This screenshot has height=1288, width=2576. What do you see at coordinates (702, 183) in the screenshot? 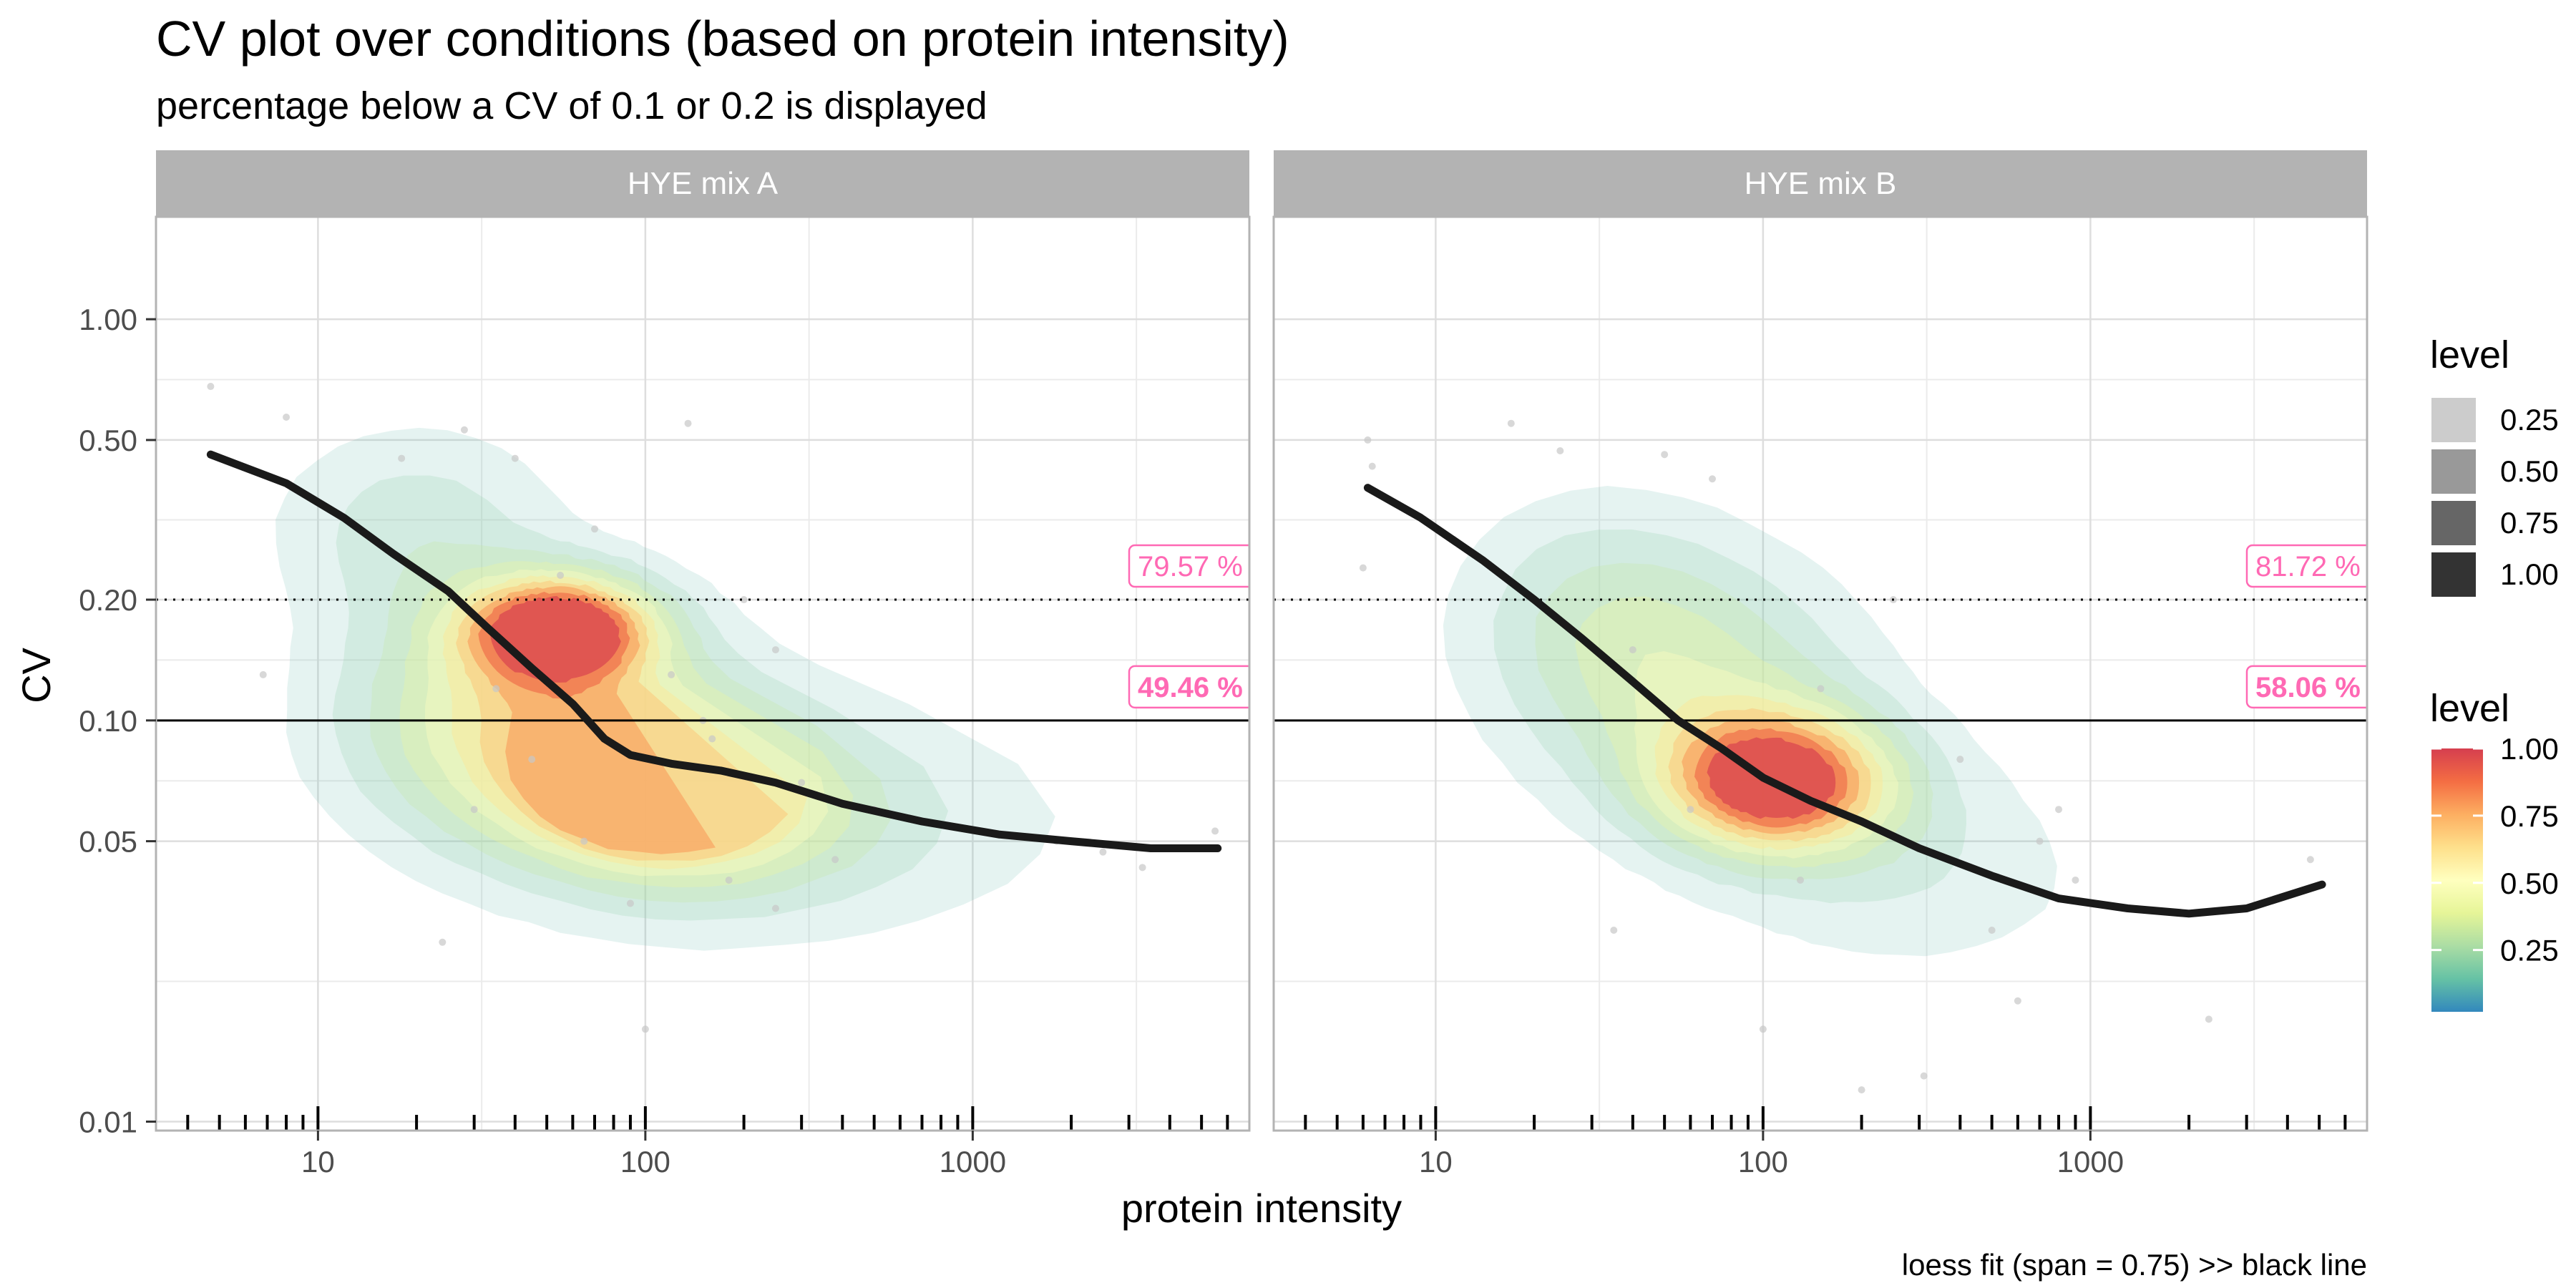
I see `facet-strip-a` at bounding box center [702, 183].